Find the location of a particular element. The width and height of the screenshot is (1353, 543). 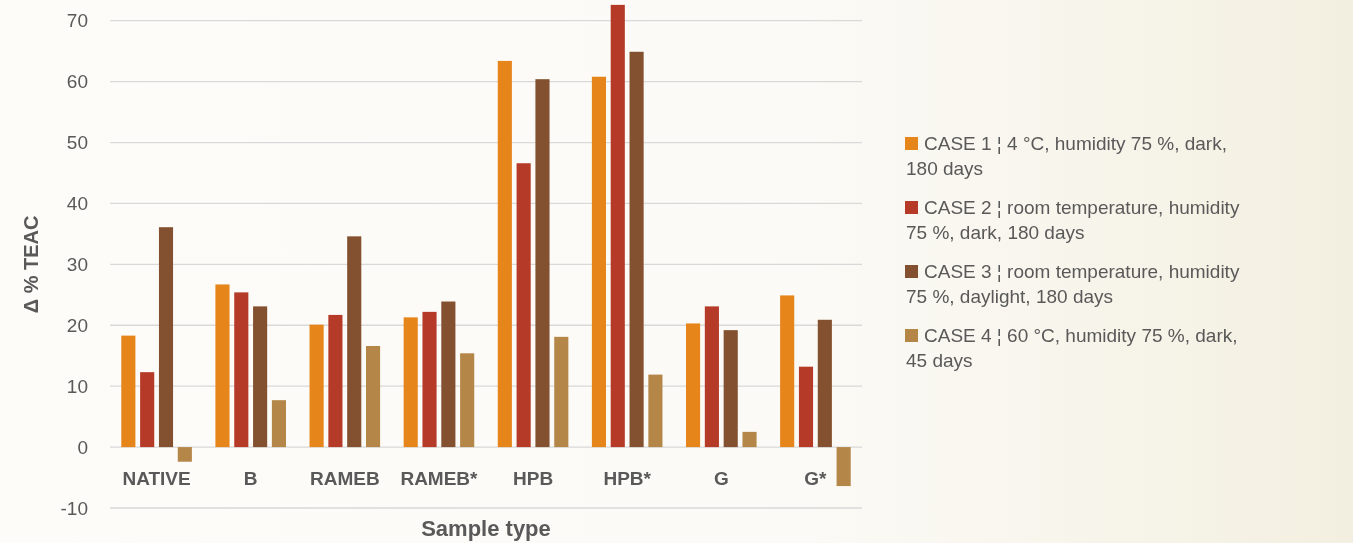

legend-label: CASE 4 ¦ 60 °C, humidity 75 %, dark, 45 days is located at coordinates (1072, 348).